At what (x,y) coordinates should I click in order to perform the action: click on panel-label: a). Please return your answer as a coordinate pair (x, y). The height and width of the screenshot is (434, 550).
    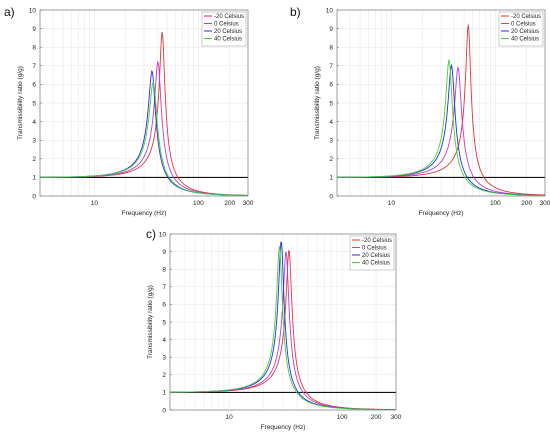
    Looking at the image, I should click on (9, 12).